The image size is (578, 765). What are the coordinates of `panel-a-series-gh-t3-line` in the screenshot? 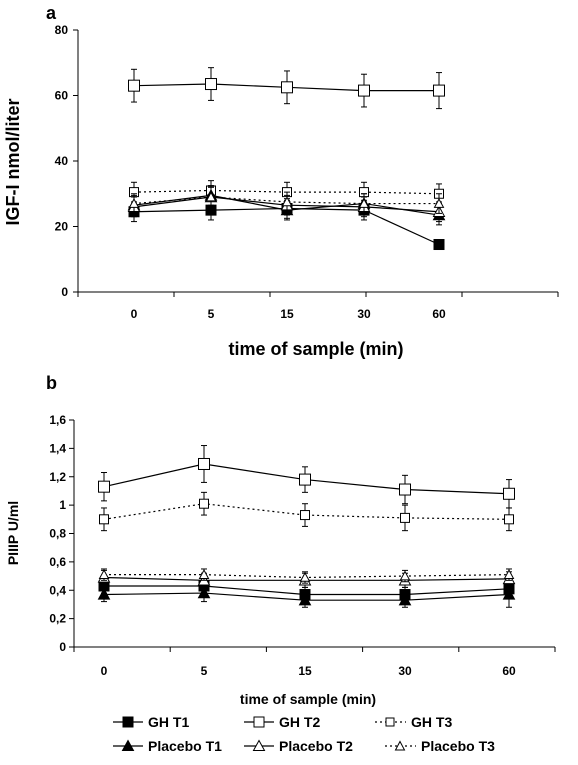 It's located at (286, 192).